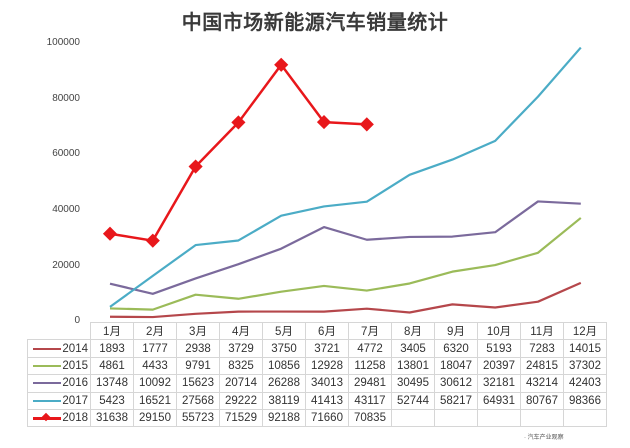  Describe the element at coordinates (284, 348) in the screenshot. I see `table-cell: 3750` at that location.